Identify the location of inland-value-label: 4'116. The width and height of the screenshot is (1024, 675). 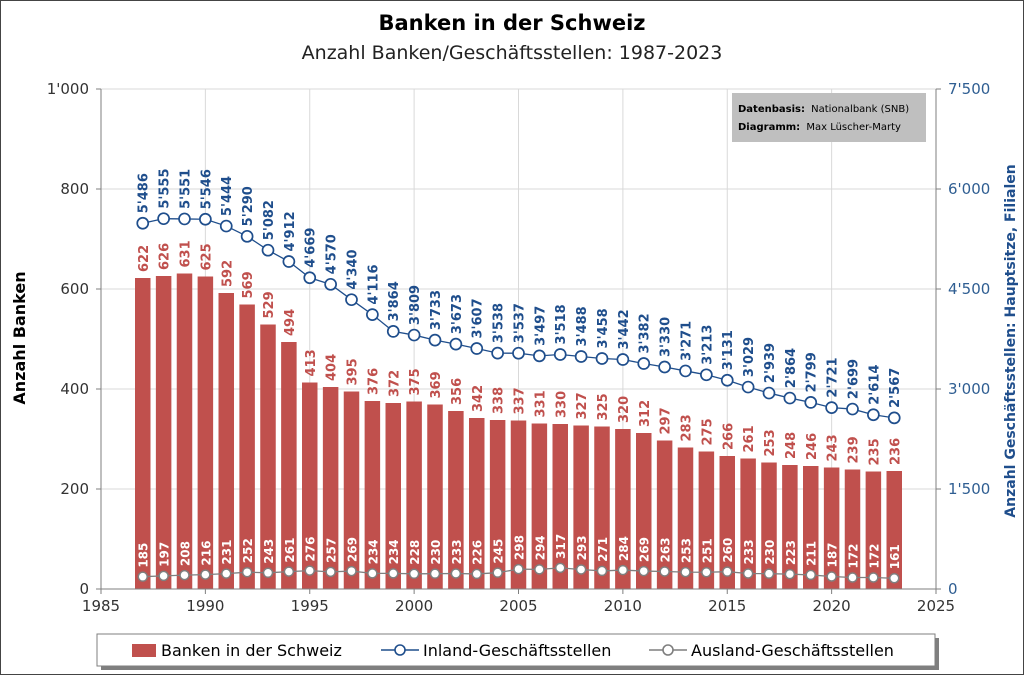
(373, 284).